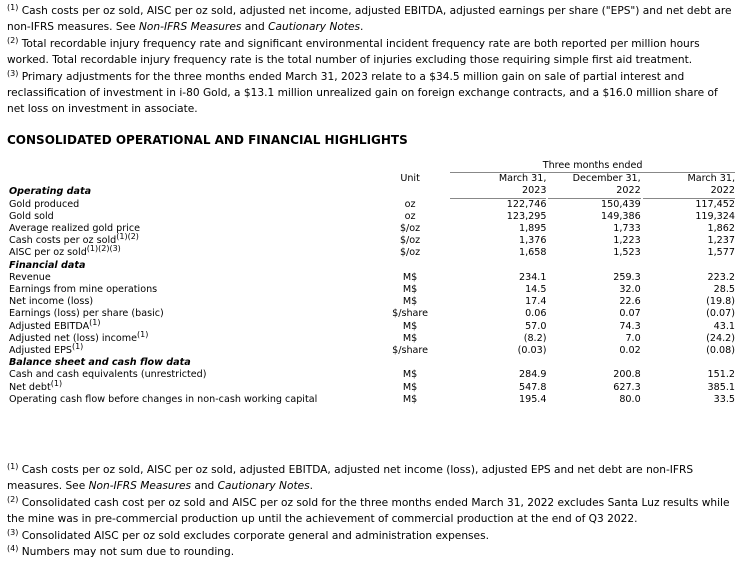 The width and height of the screenshot is (747, 568). I want to click on row-label-text: Net debt, so click(30, 387).